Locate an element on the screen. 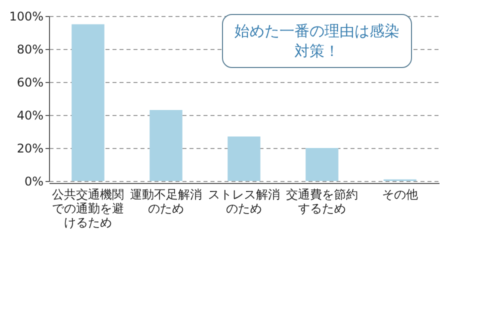  y-tick-label: 20% is located at coordinates (30, 149).